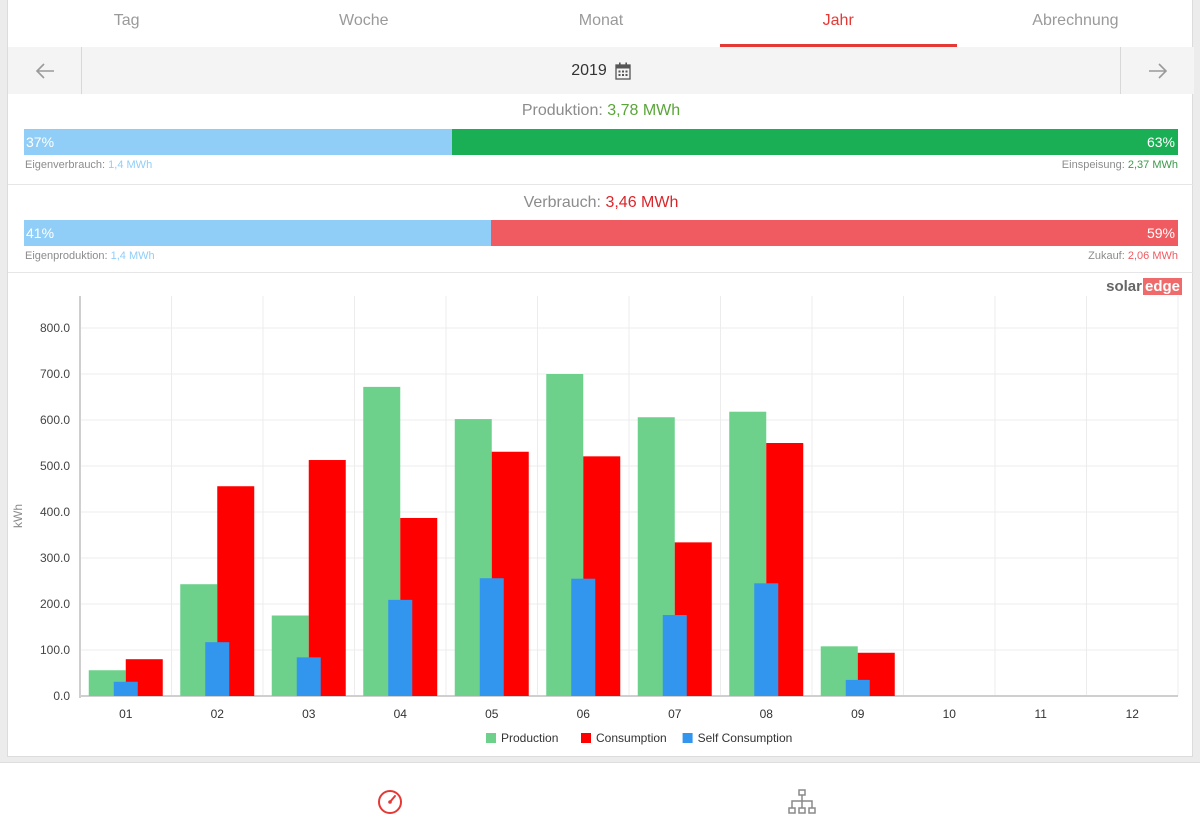 The image size is (1200, 822). Describe the element at coordinates (61, 696) in the screenshot. I see `y-tick-label: 0.0` at that location.